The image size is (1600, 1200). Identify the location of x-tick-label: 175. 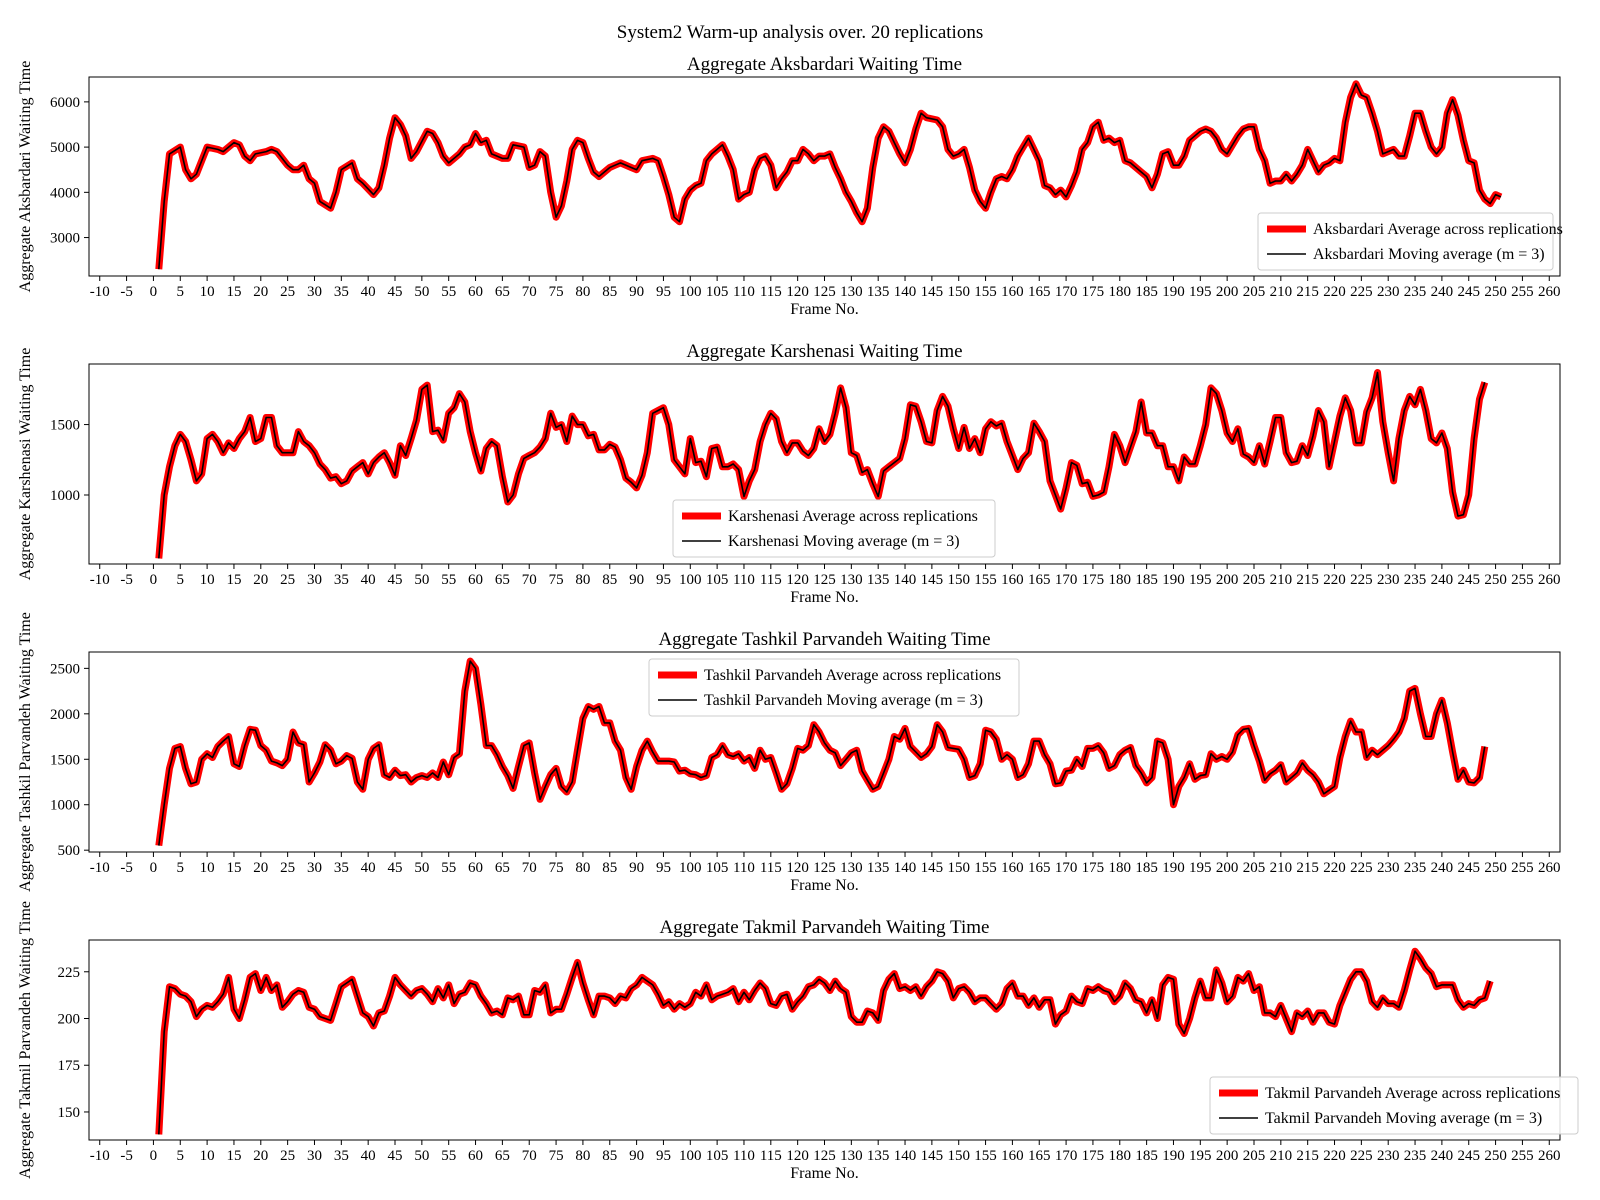
(1093, 292).